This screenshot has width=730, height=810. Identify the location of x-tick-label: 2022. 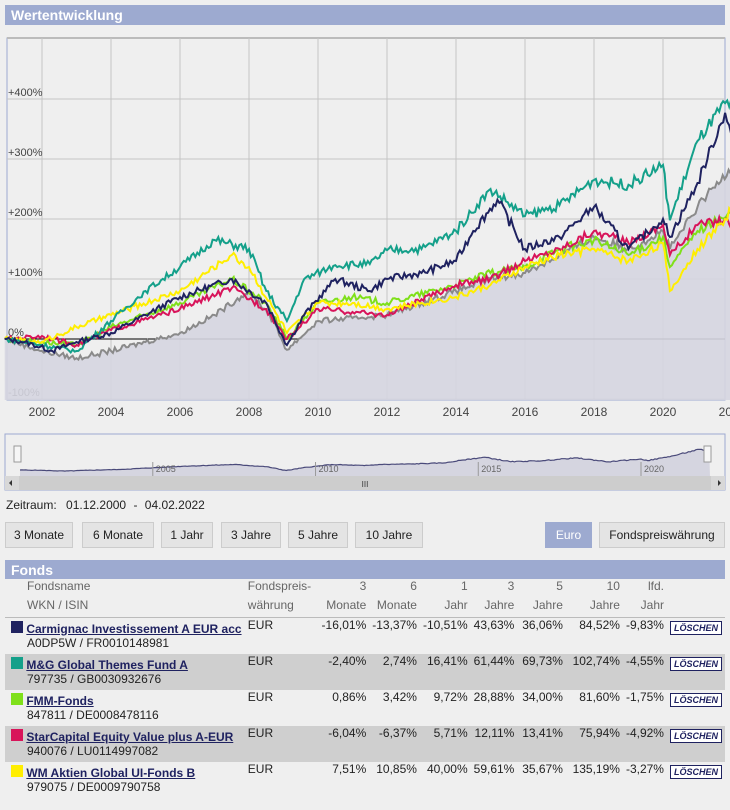
(724, 412).